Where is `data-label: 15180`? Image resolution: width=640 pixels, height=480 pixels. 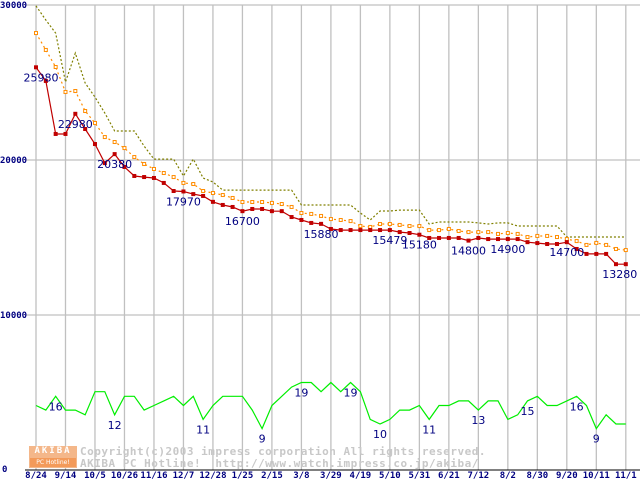 data-label: 15180 is located at coordinates (419, 245).